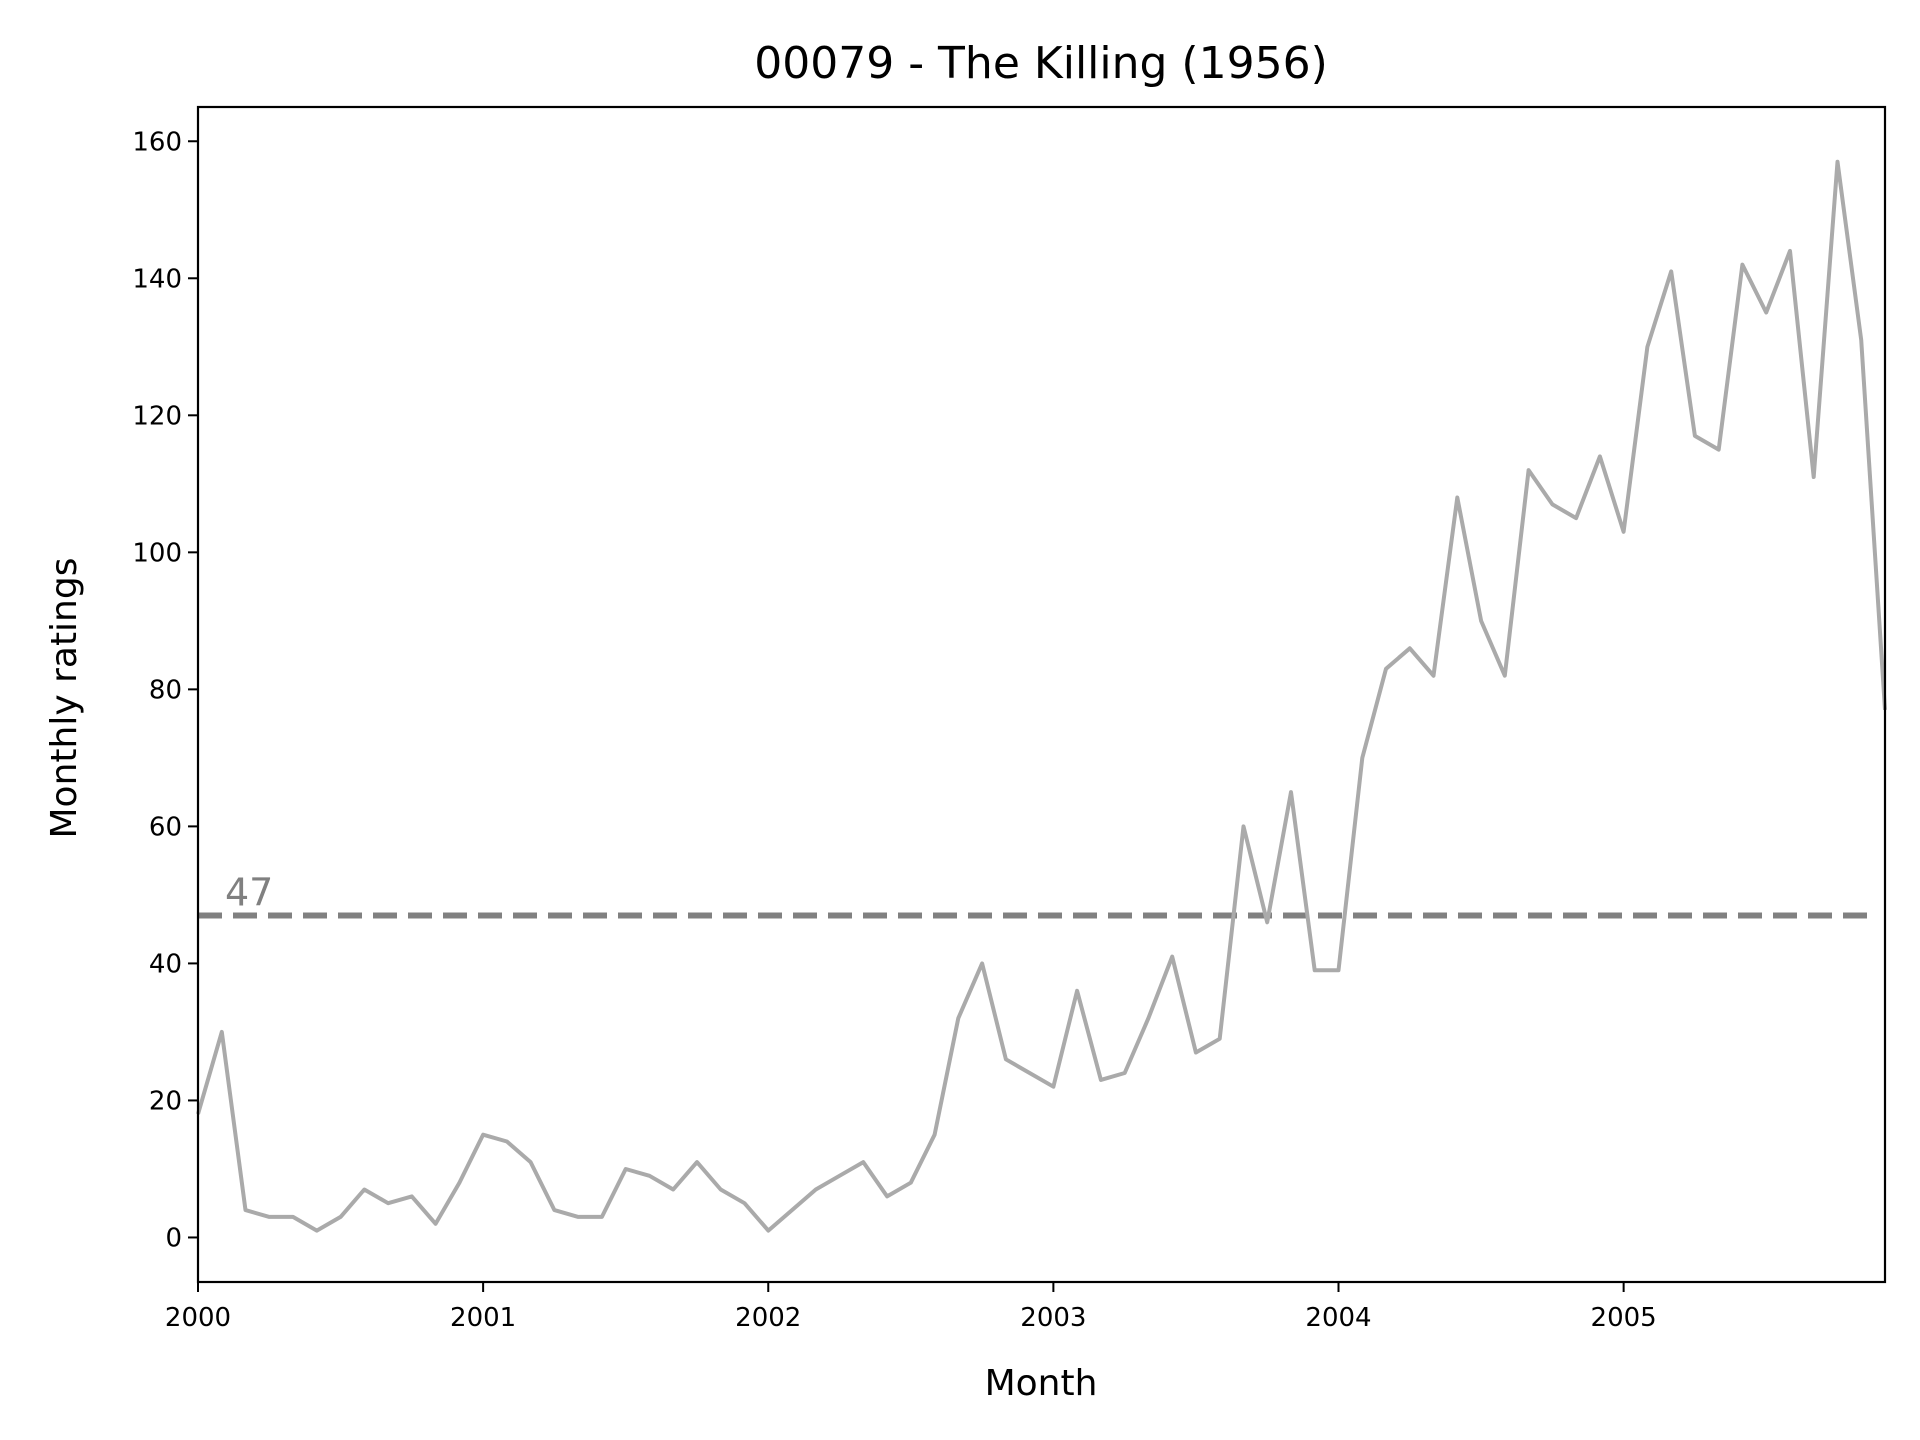 The height and width of the screenshot is (1440, 1920). What do you see at coordinates (165, 964) in the screenshot?
I see `y-tick-label: 40` at bounding box center [165, 964].